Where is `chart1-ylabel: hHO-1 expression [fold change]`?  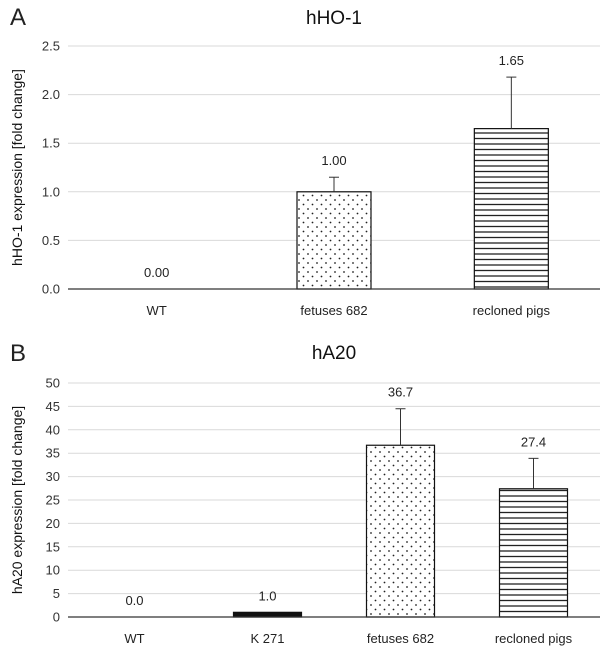 chart1-ylabel: hHO-1 expression [fold change] is located at coordinates (17, 167).